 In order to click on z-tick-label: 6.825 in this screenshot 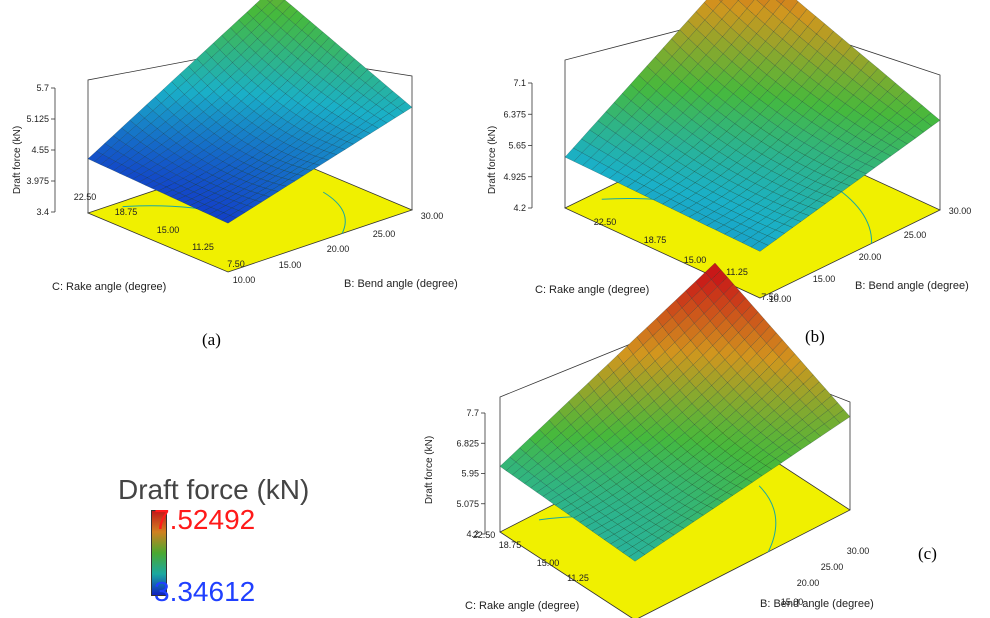, I will do `click(467, 443)`.